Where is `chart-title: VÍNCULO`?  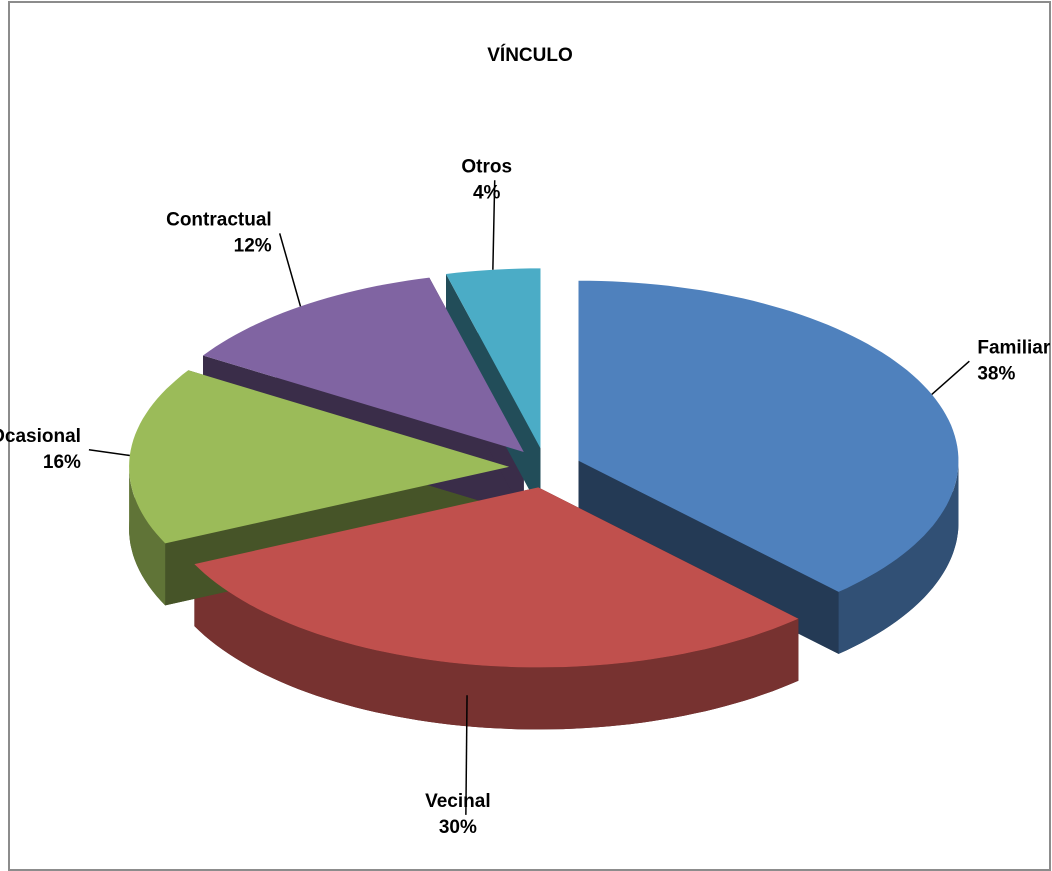
chart-title: VÍNCULO is located at coordinates (530, 55).